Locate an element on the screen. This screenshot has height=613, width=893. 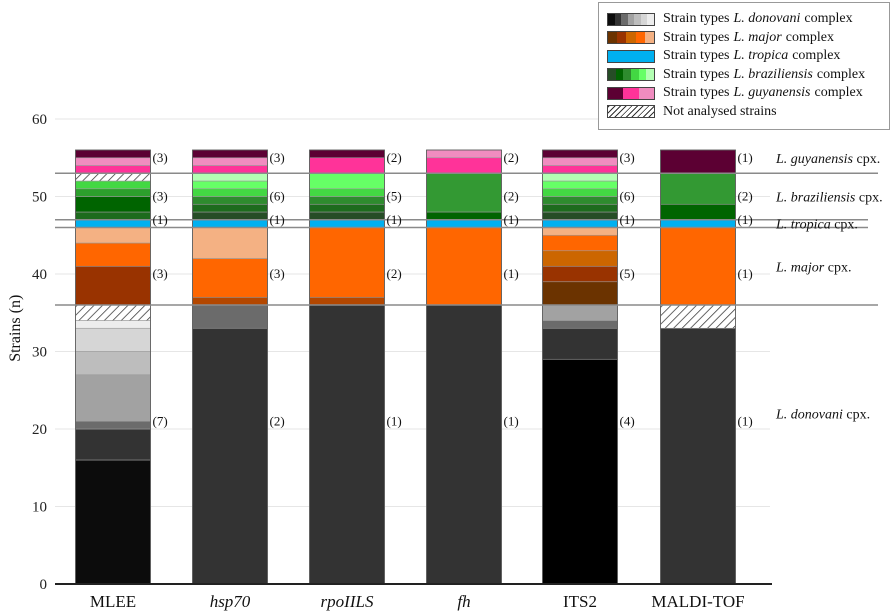
y-axis-label: Strains (n) is located at coordinates (15, 328).